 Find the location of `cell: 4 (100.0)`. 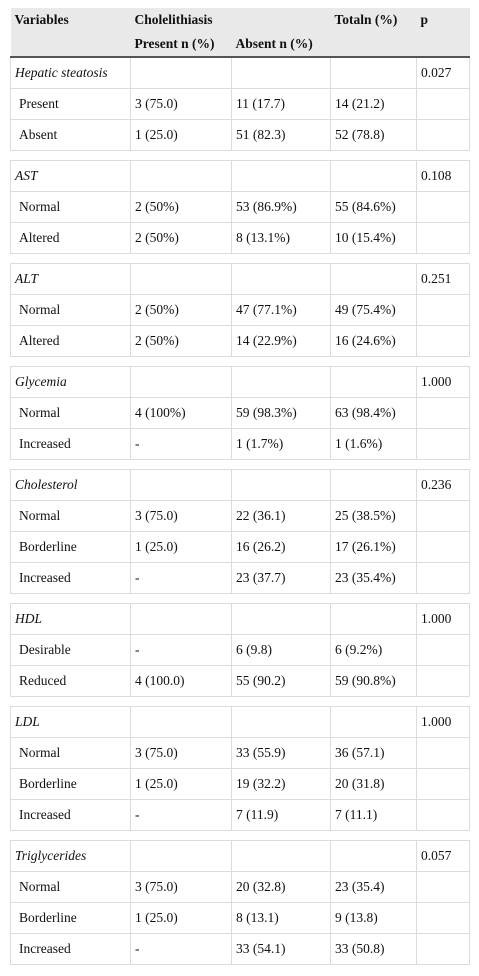

cell: 4 (100.0) is located at coordinates (181, 681).